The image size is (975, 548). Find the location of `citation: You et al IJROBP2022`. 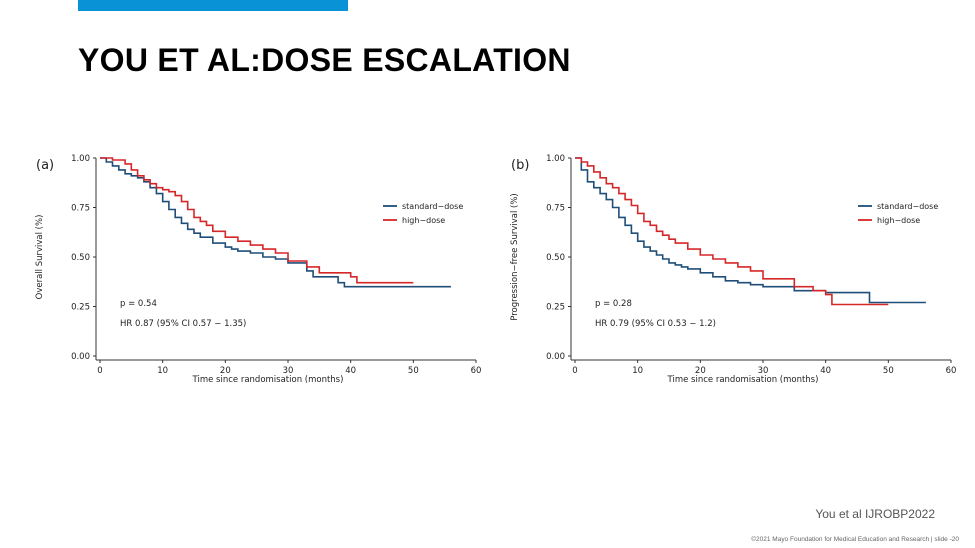

citation: You et al IJROBP2022 is located at coordinates (875, 514).